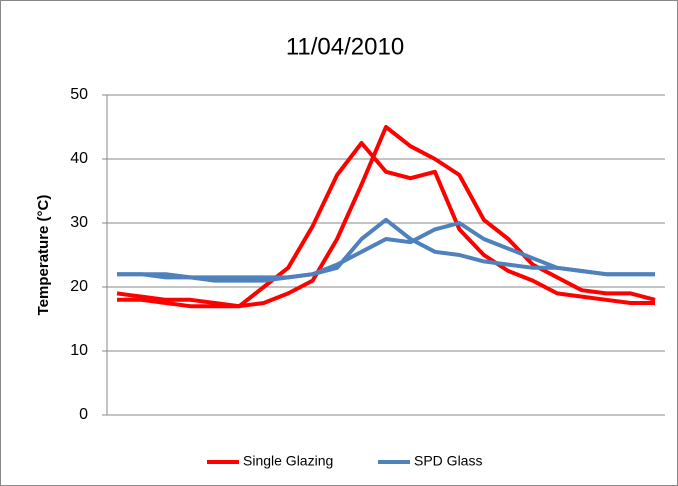  What do you see at coordinates (79, 286) in the screenshot?
I see `y-tick-label: 20` at bounding box center [79, 286].